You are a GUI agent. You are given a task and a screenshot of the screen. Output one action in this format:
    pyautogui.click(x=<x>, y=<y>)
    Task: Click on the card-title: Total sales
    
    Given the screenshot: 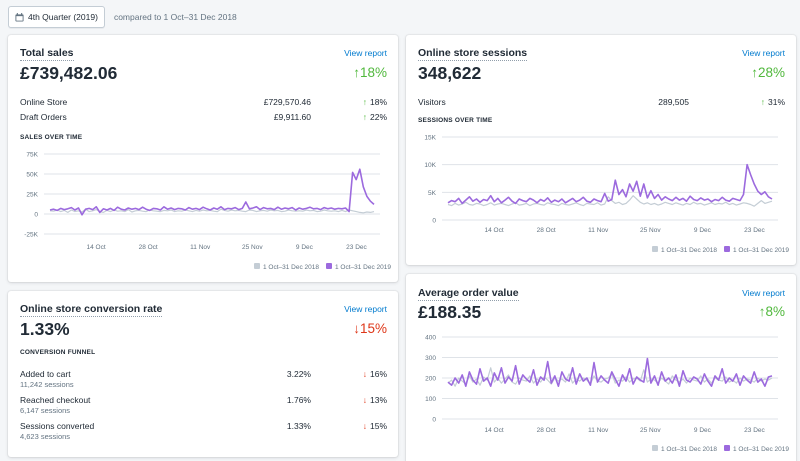 What is the action you would take?
    pyautogui.click(x=47, y=54)
    